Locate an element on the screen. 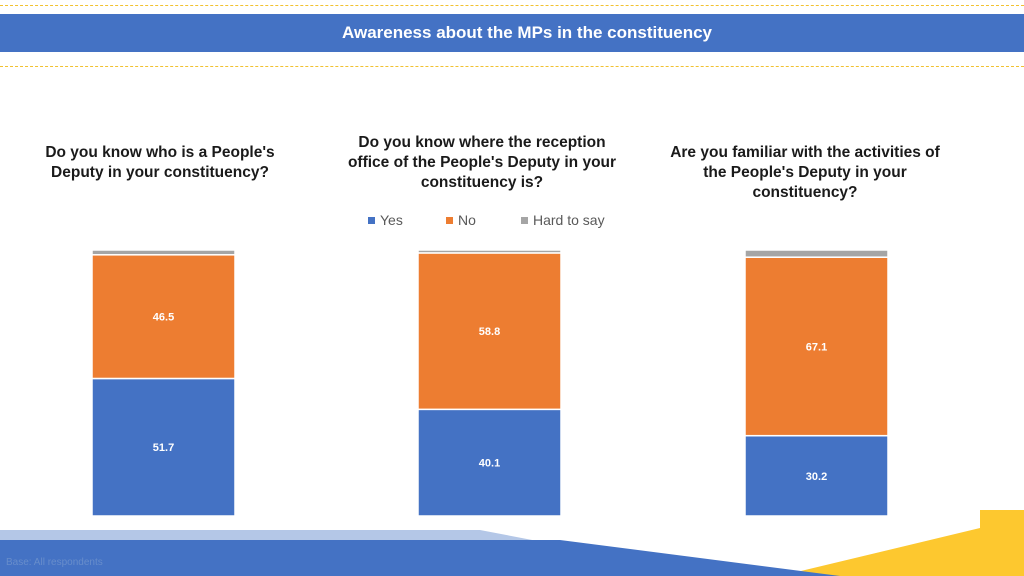  top-dashed-line is located at coordinates (512, 5).